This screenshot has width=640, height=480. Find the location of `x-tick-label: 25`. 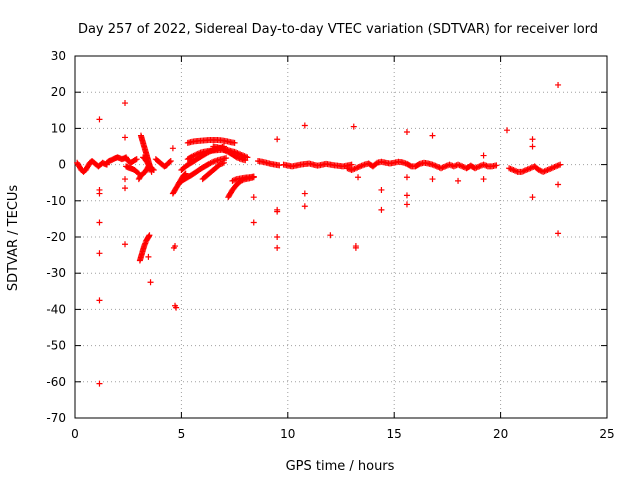

x-tick-label: 25 is located at coordinates (606, 434).